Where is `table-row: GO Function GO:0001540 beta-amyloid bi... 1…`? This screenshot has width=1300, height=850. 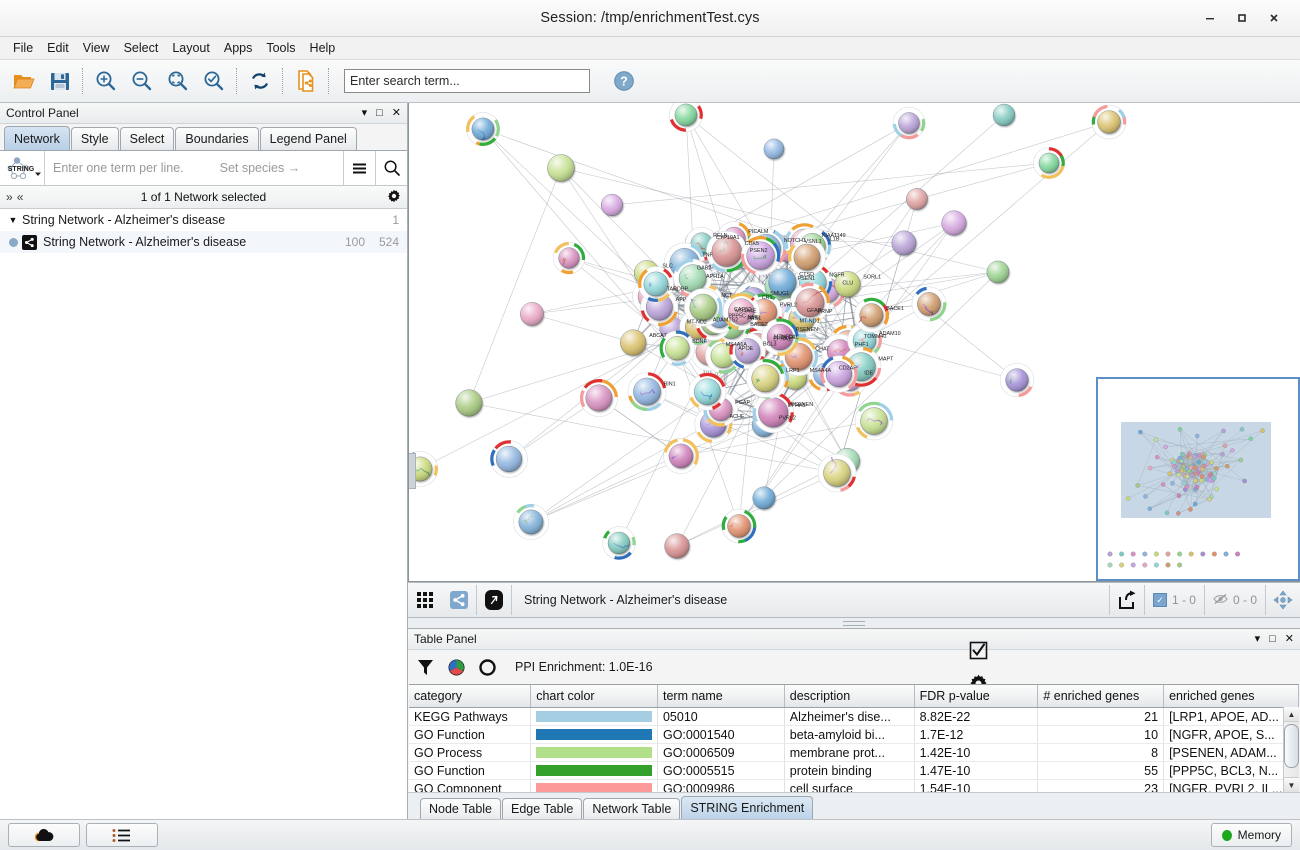 table-row: GO Function GO:0001540 beta-amyloid bi... 1… is located at coordinates (854, 734).